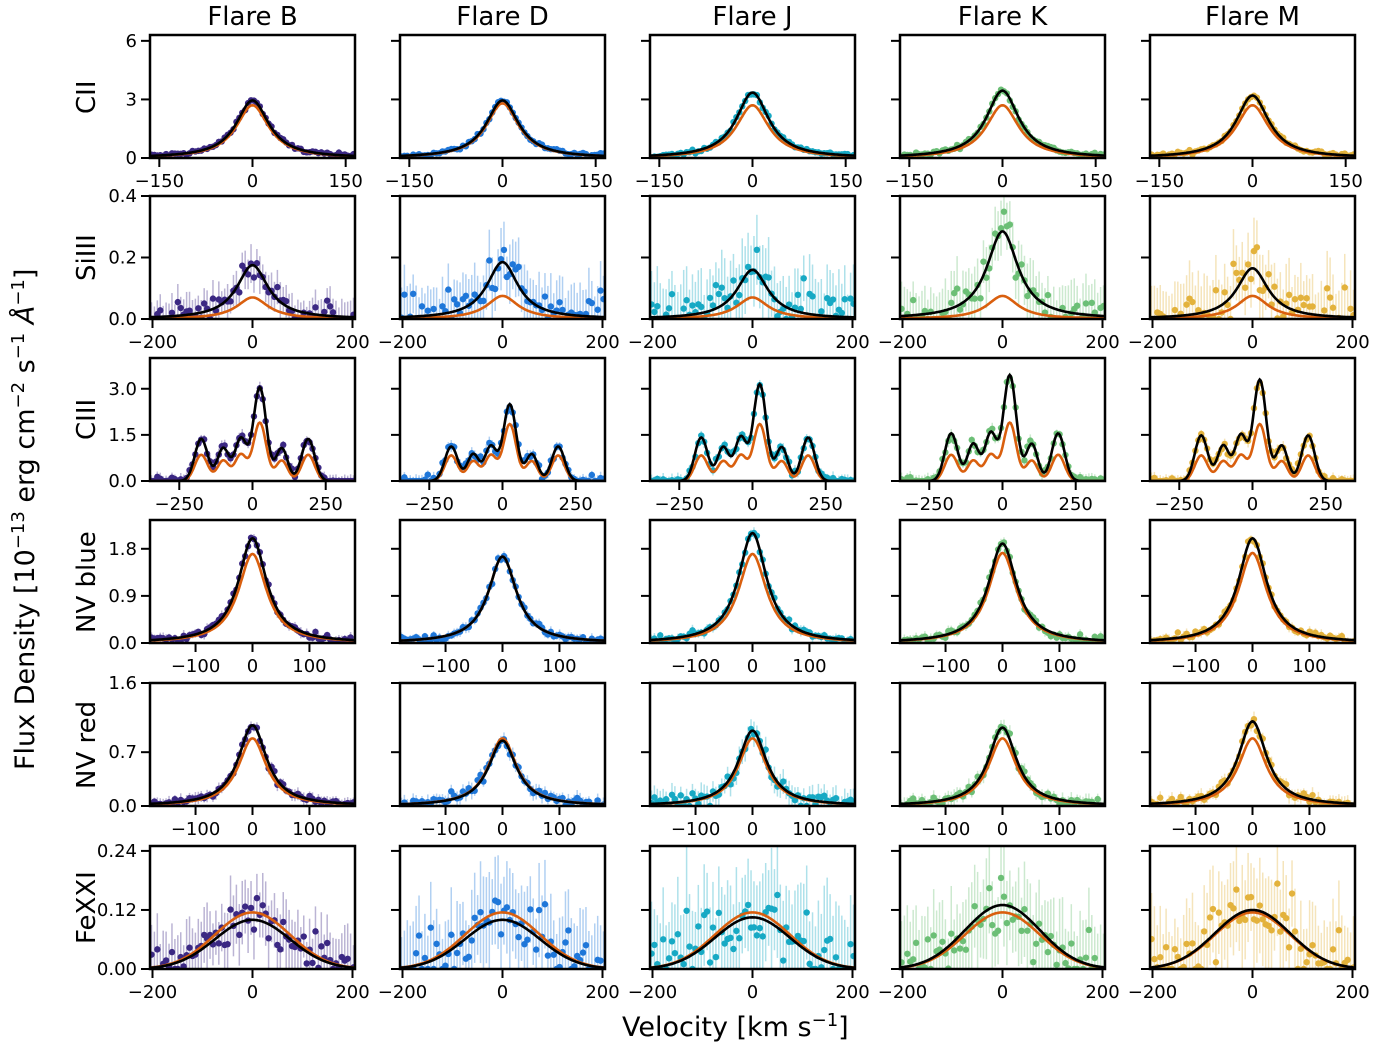  I want to click on y-tick-label: 0.7, so click(122, 752).